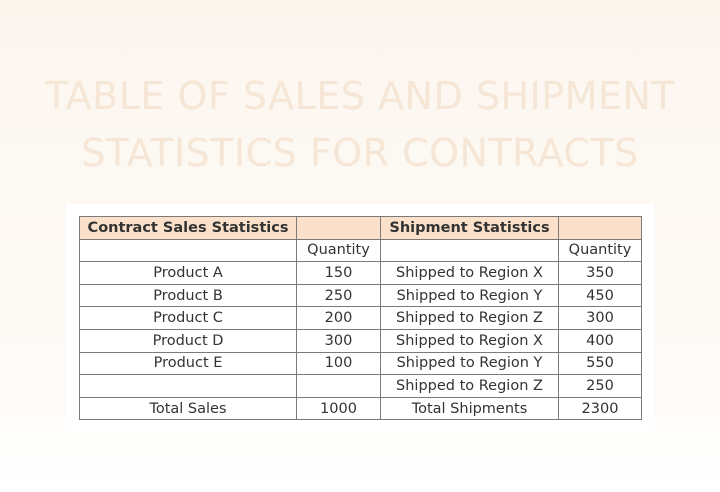 This screenshot has height=492, width=720. I want to click on table-cell: 100, so click(338, 363).